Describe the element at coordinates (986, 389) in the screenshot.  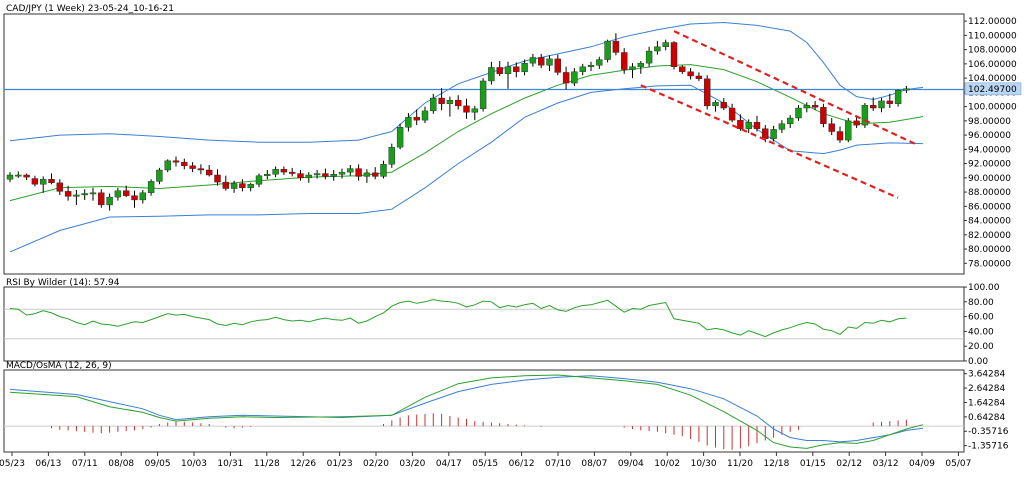
I see `macd-tick-label: 2.64284` at that location.